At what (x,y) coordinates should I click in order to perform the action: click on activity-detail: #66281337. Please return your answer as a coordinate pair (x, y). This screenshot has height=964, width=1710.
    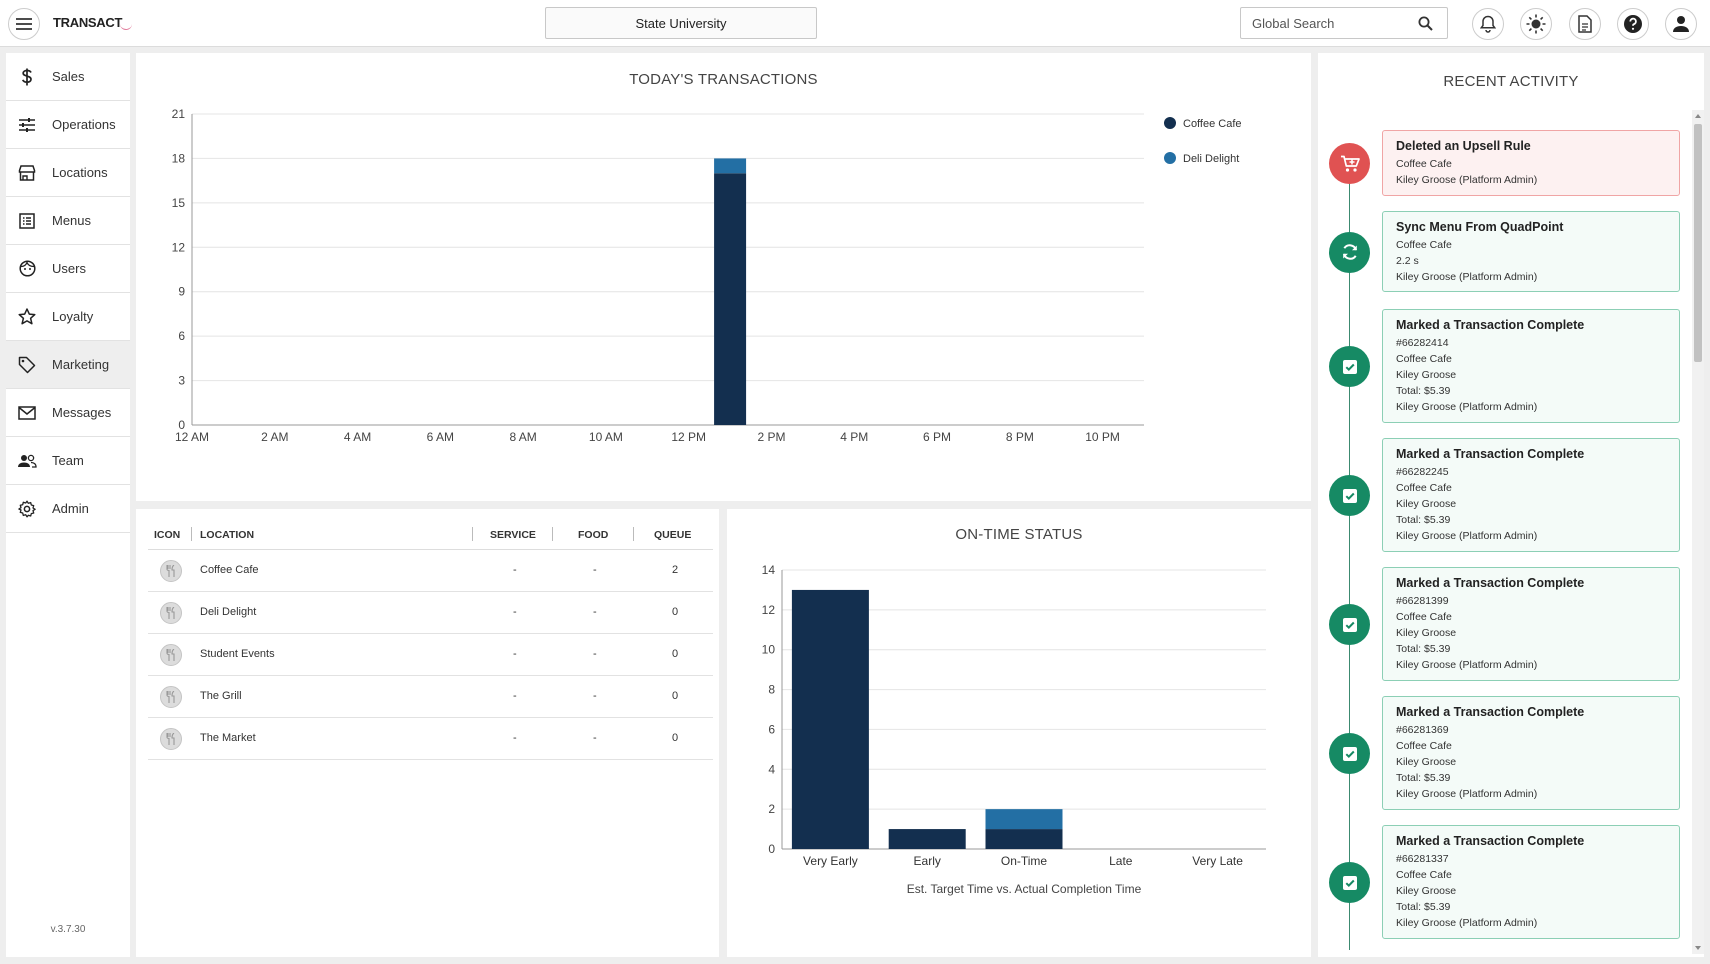
    Looking at the image, I should click on (1422, 859).